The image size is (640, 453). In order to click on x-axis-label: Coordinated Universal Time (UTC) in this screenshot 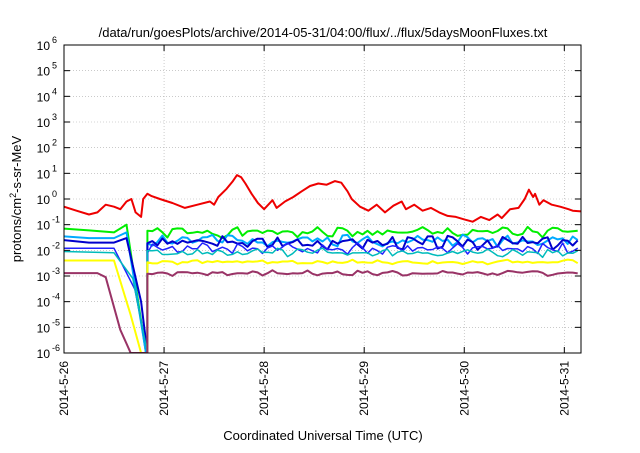, I will do `click(322, 435)`.